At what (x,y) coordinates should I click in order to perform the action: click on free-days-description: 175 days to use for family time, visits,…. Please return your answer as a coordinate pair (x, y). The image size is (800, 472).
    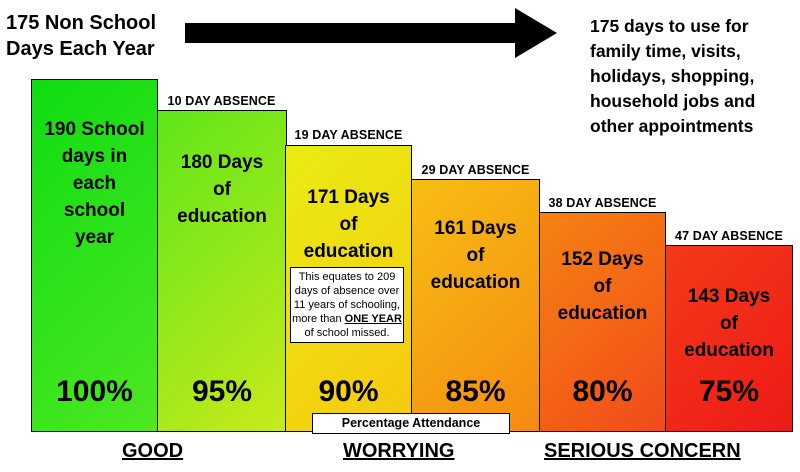
    Looking at the image, I should click on (672, 76).